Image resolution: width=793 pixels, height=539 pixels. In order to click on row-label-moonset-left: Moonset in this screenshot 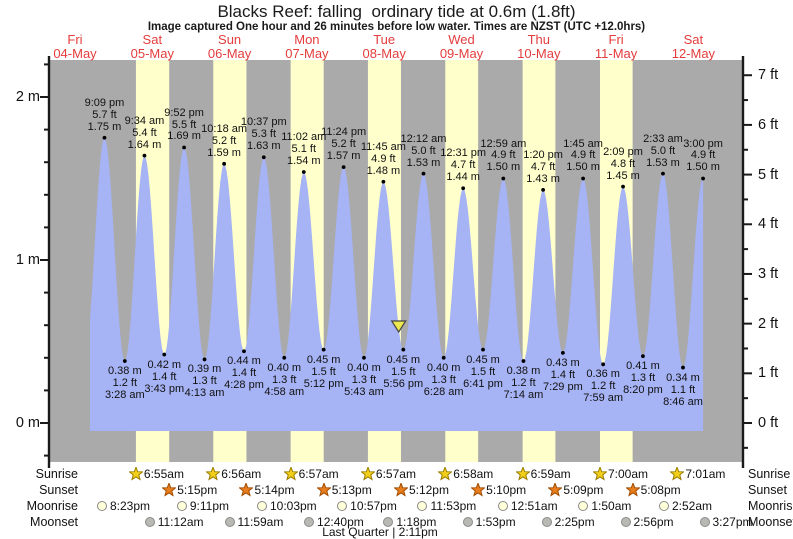, I will do `click(54, 521)`.